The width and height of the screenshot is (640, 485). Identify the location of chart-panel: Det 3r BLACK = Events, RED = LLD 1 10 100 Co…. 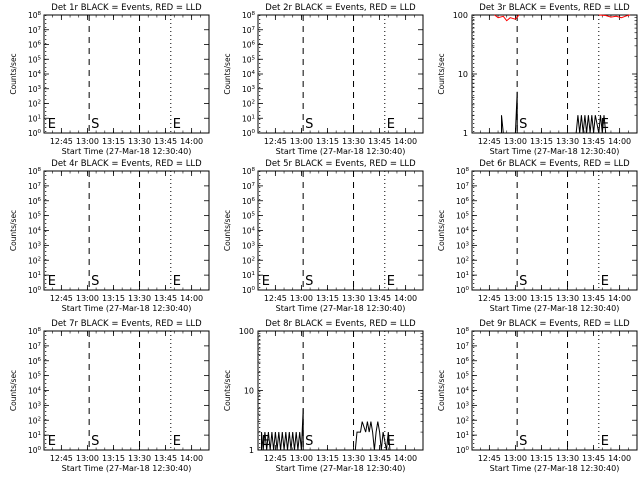
(537, 79).